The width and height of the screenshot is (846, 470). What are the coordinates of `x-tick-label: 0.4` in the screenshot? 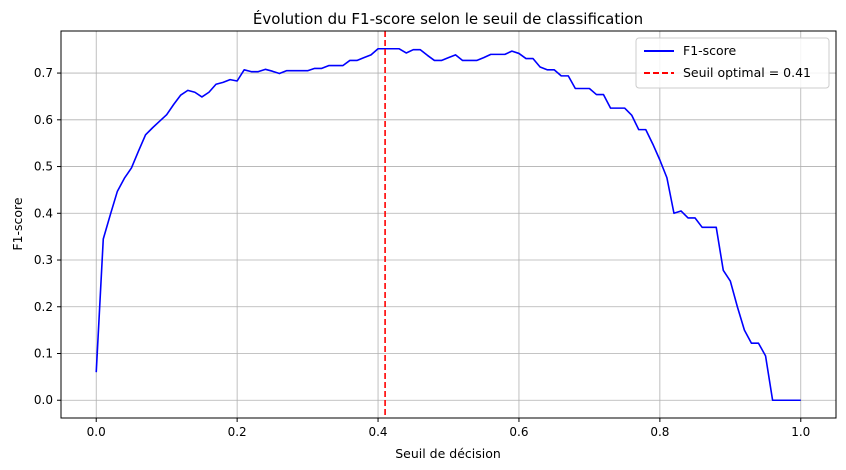 It's located at (377, 432).